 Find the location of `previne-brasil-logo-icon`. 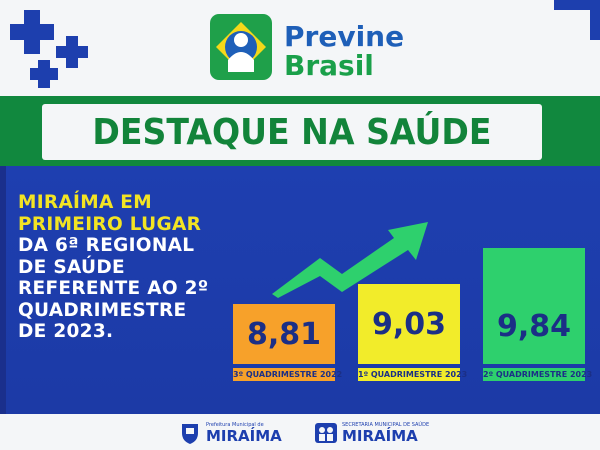

previne-brasil-logo-icon is located at coordinates (241, 47).